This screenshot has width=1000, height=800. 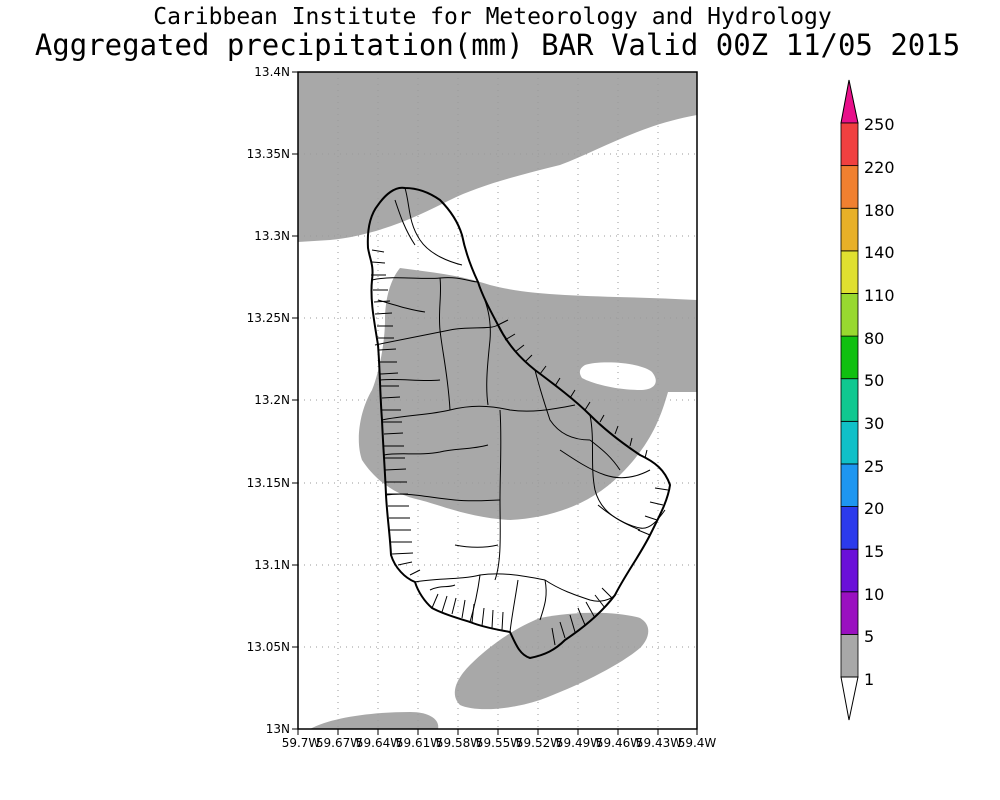 I want to click on colorbar-label: 180, so click(x=879, y=210).